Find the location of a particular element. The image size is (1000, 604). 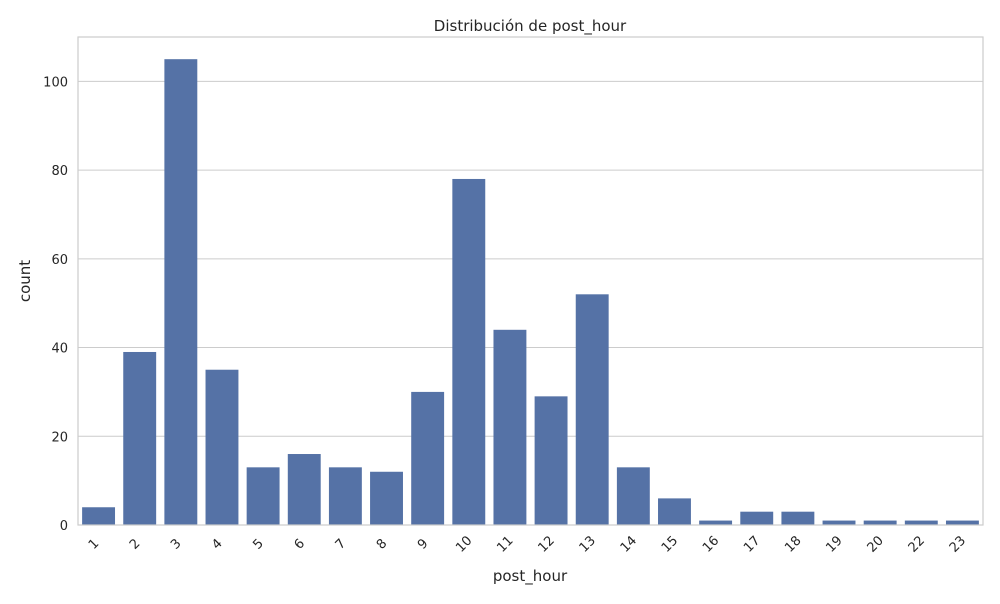

x-tick-label: 12 is located at coordinates (546, 544).